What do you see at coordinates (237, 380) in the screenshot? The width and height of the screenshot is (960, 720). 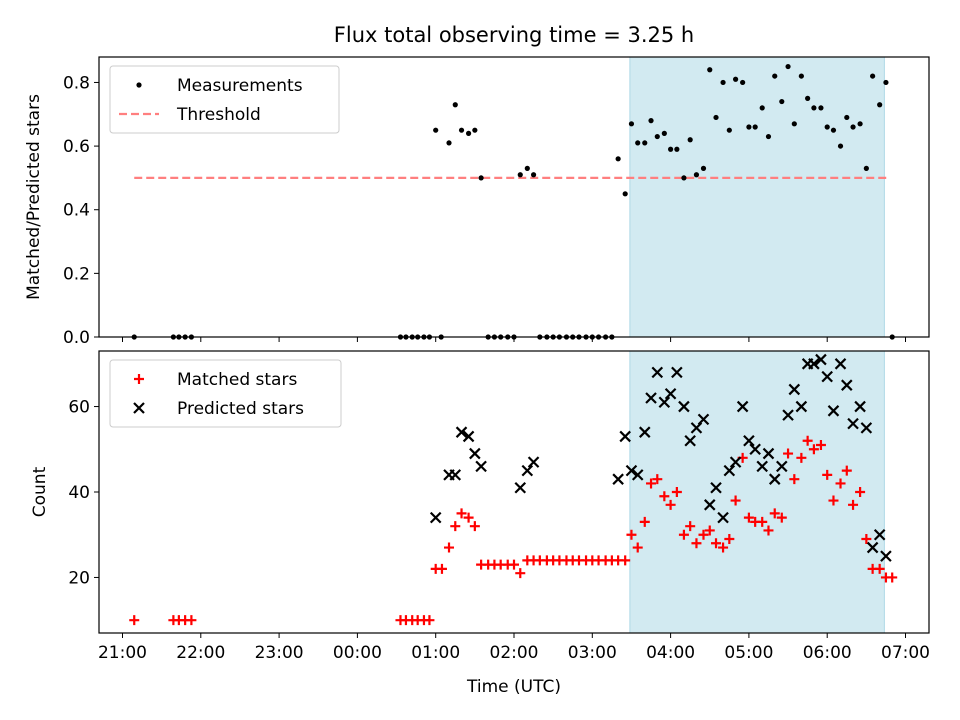 I see `legend-label: Matched stars` at bounding box center [237, 380].